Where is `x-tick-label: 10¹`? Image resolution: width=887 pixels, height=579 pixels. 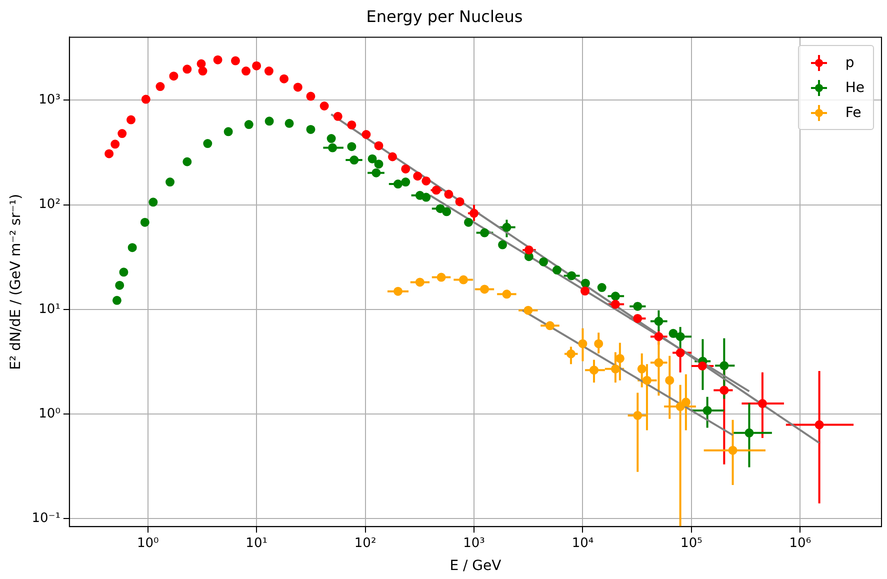
x-tick-label: 10¹ is located at coordinates (257, 543).